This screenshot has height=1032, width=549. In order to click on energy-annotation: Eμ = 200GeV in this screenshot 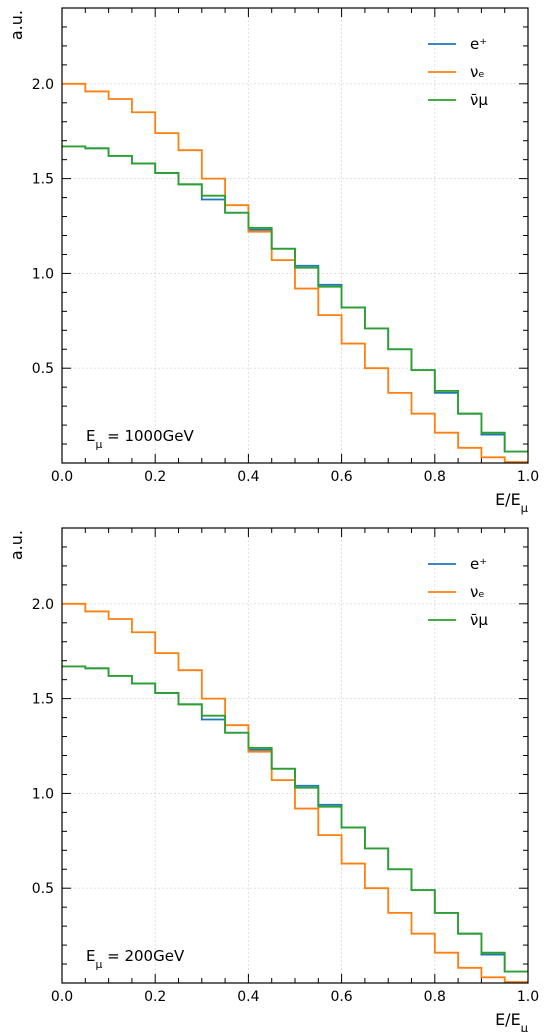, I will do `click(135, 959)`.